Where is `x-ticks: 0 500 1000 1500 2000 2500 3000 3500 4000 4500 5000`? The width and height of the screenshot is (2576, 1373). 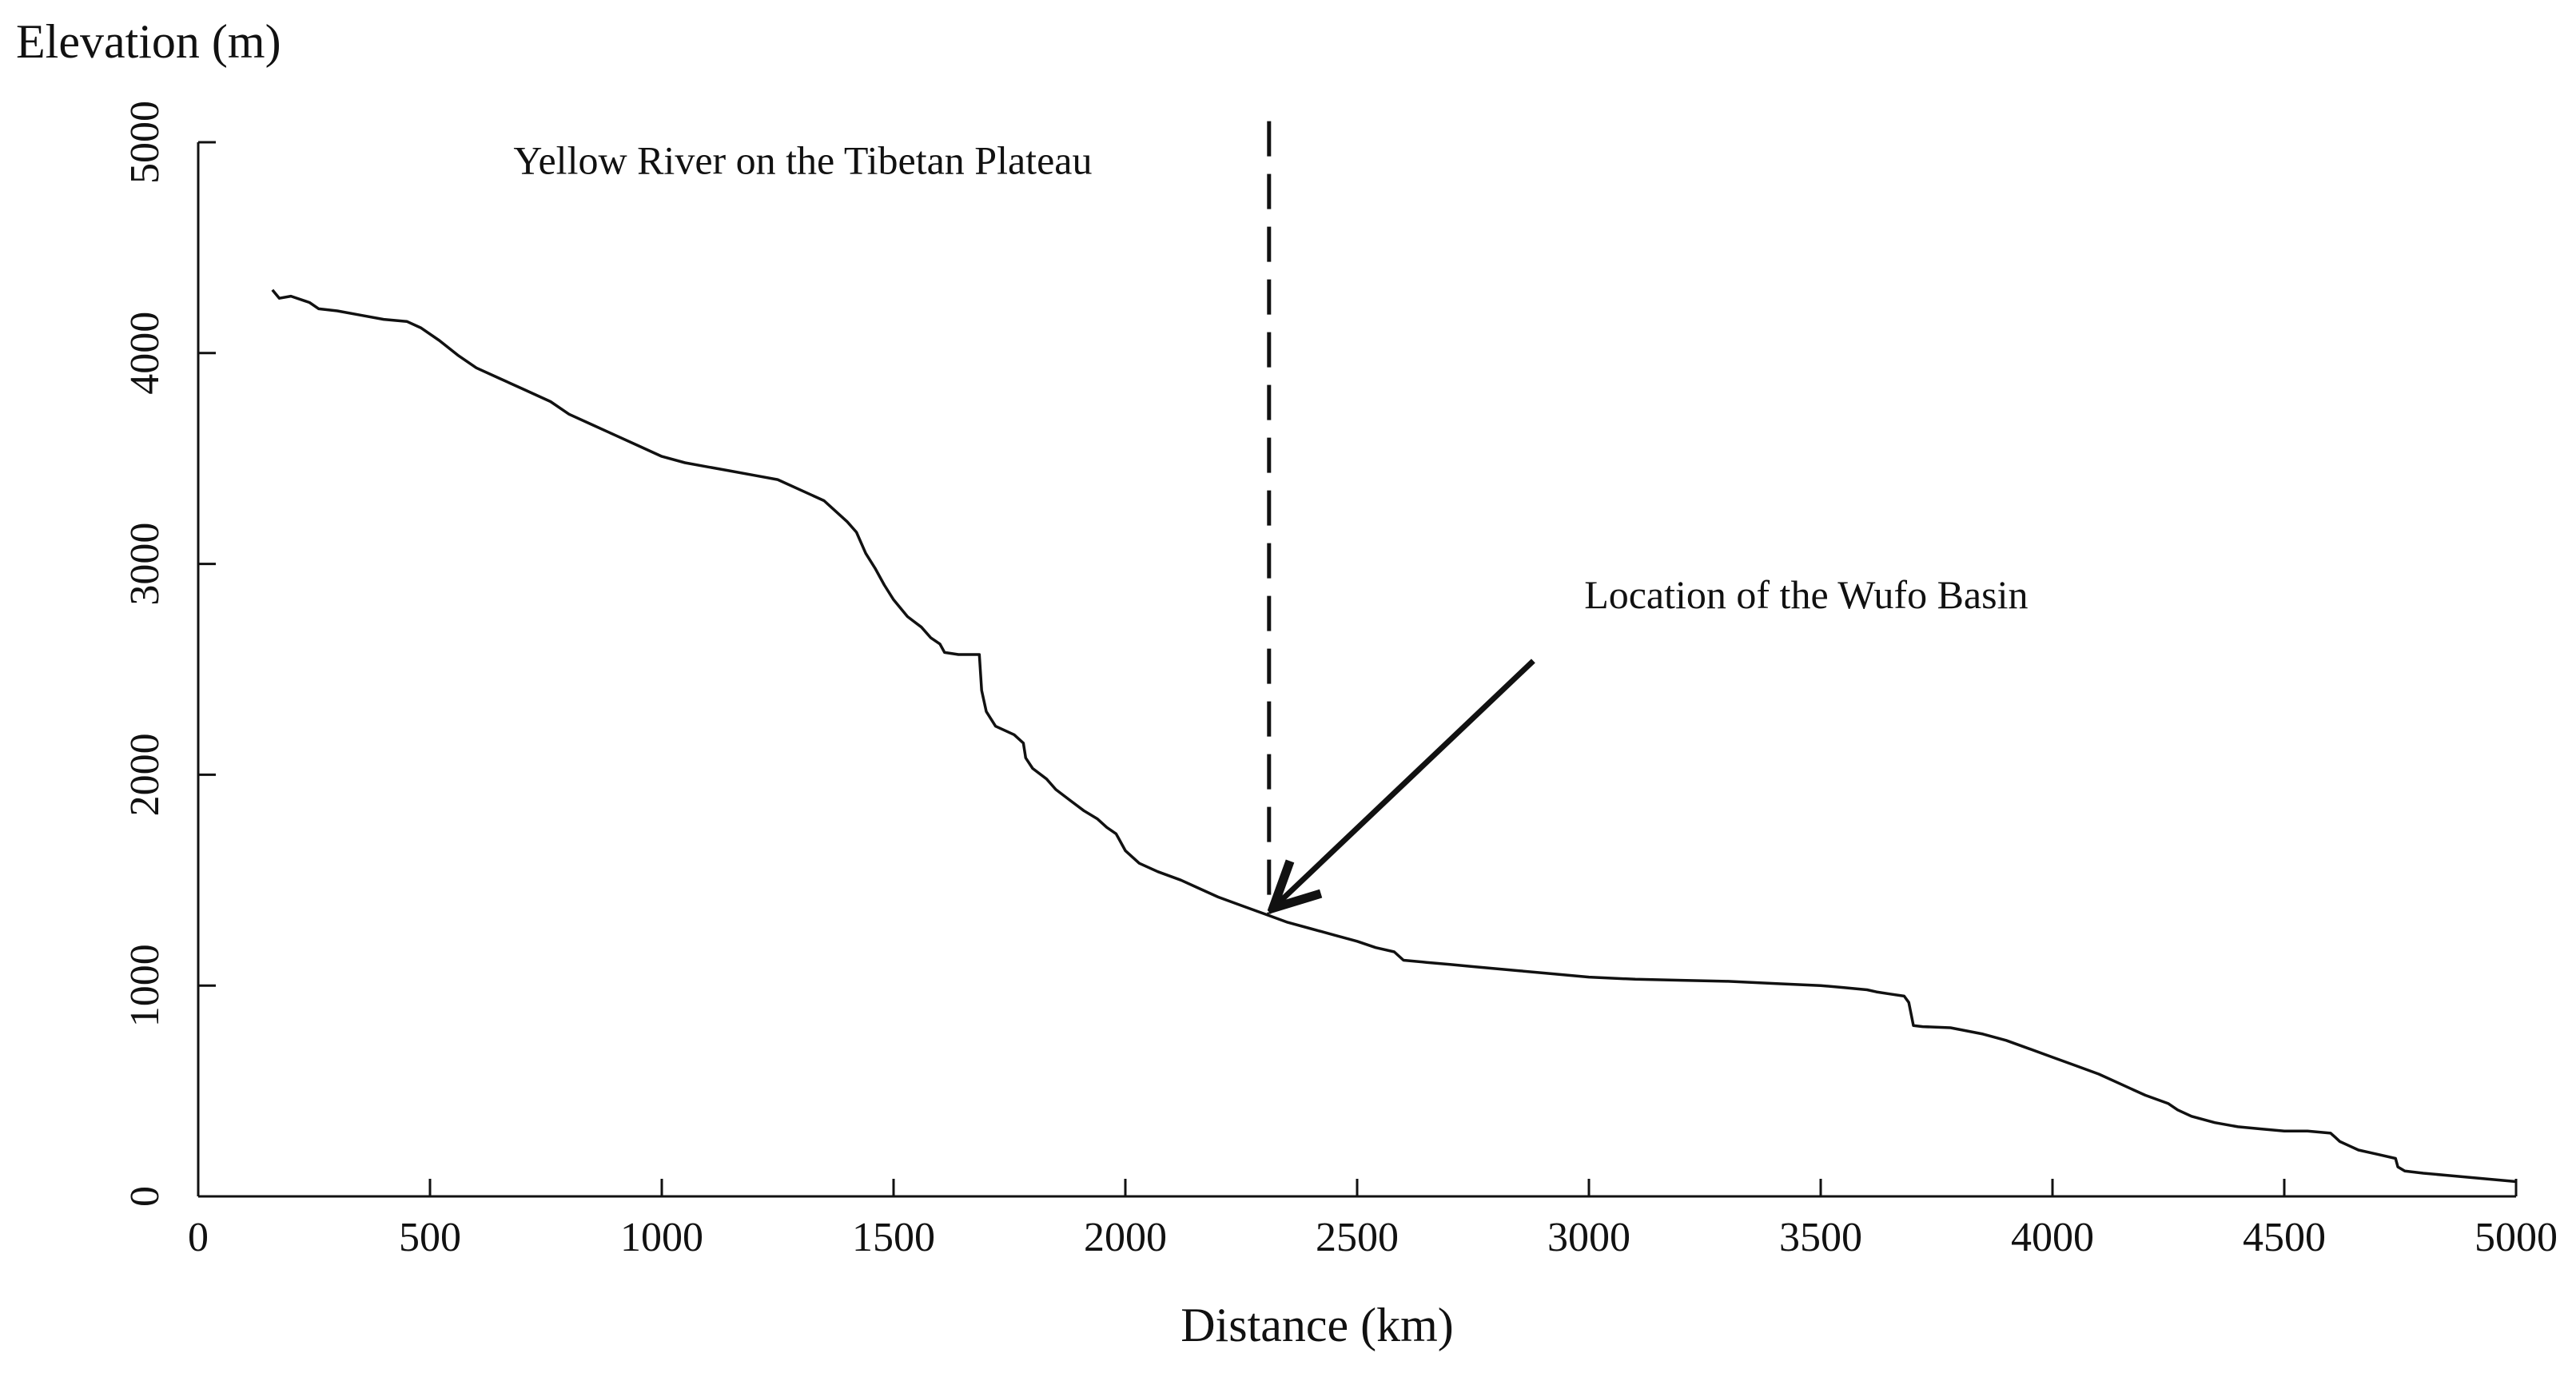
x-ticks: 0 500 1000 1500 2000 2500 3000 3500 4000 4500 5000 is located at coordinates (1373, 1219).